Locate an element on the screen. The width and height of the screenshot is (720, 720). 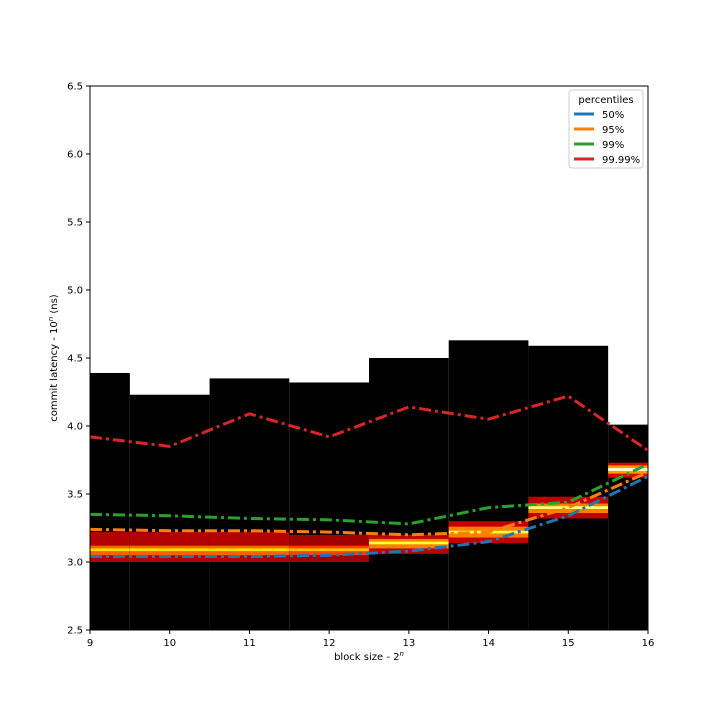
x-axis-label: block size - 2n is located at coordinates (369, 656).